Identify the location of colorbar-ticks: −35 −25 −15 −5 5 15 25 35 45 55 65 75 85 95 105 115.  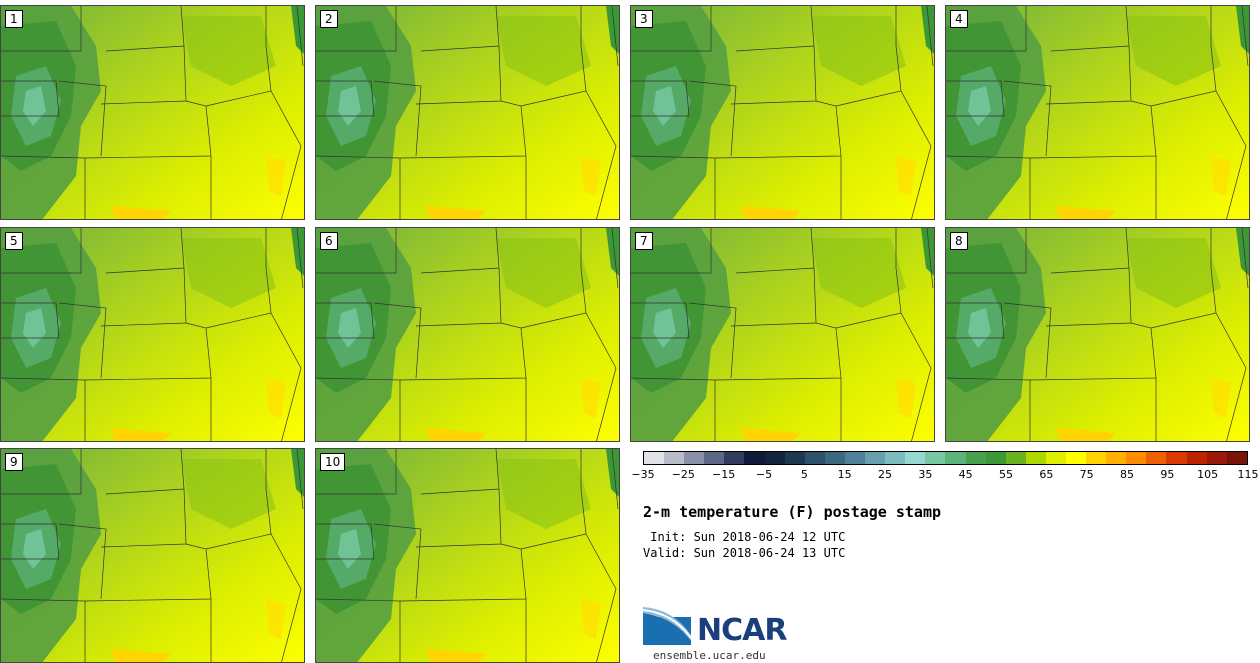
(944, 476).